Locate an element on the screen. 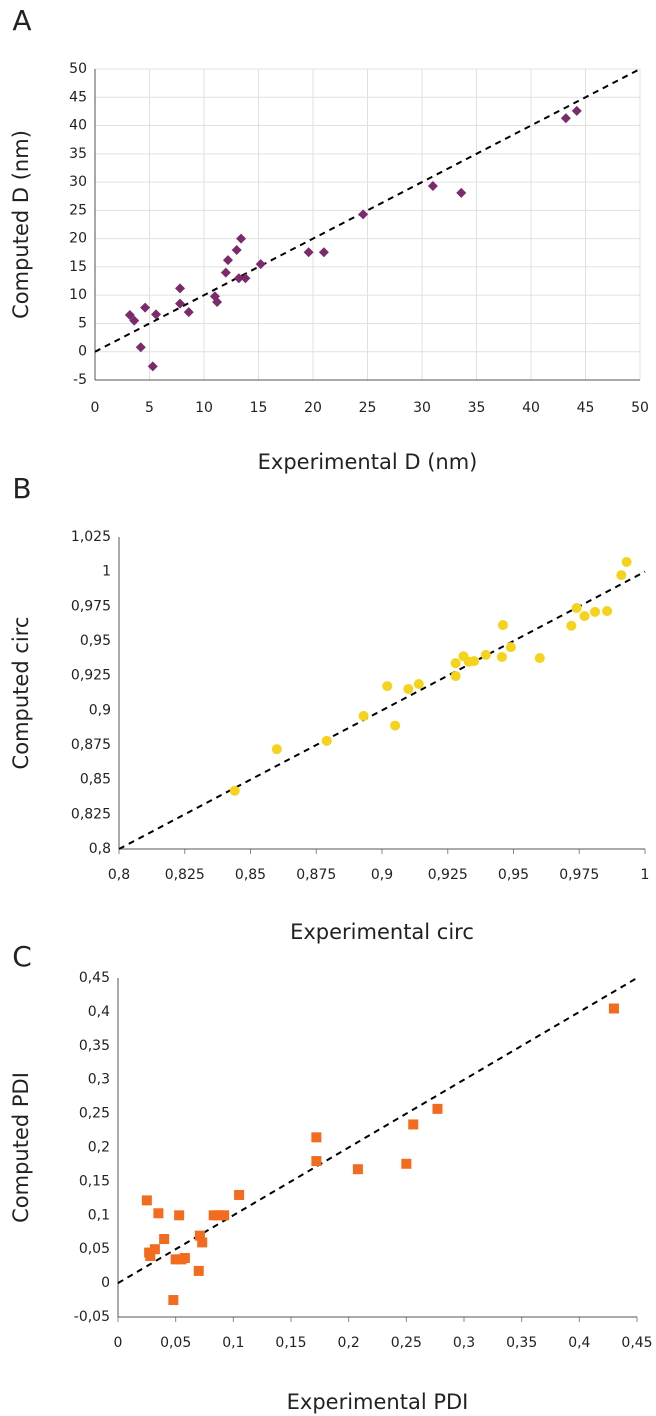 This screenshot has height=1416, width=656. x-tick-label: 0,2 is located at coordinates (349, 1343).